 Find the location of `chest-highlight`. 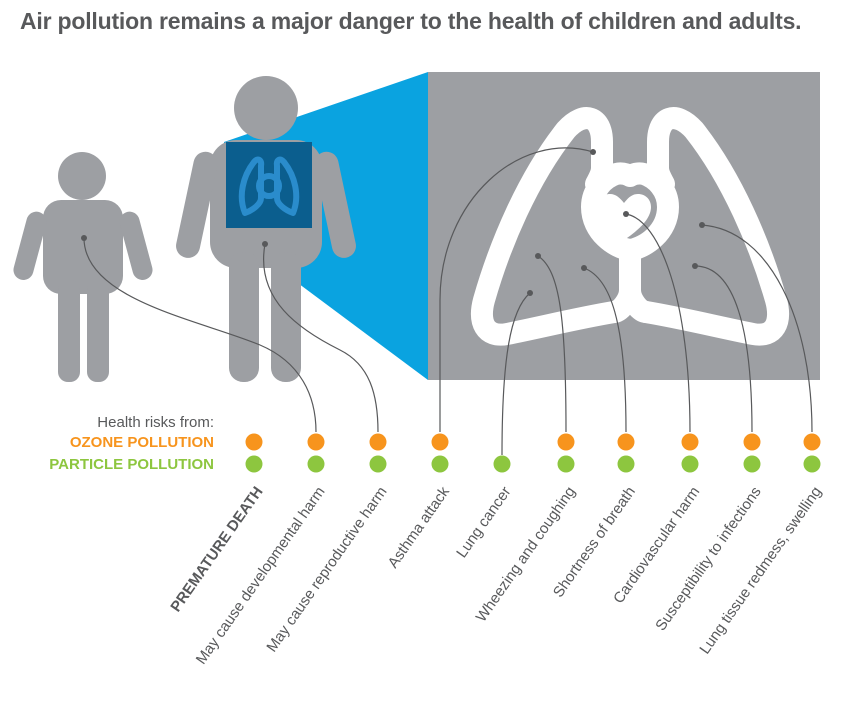

chest-highlight is located at coordinates (269, 185).